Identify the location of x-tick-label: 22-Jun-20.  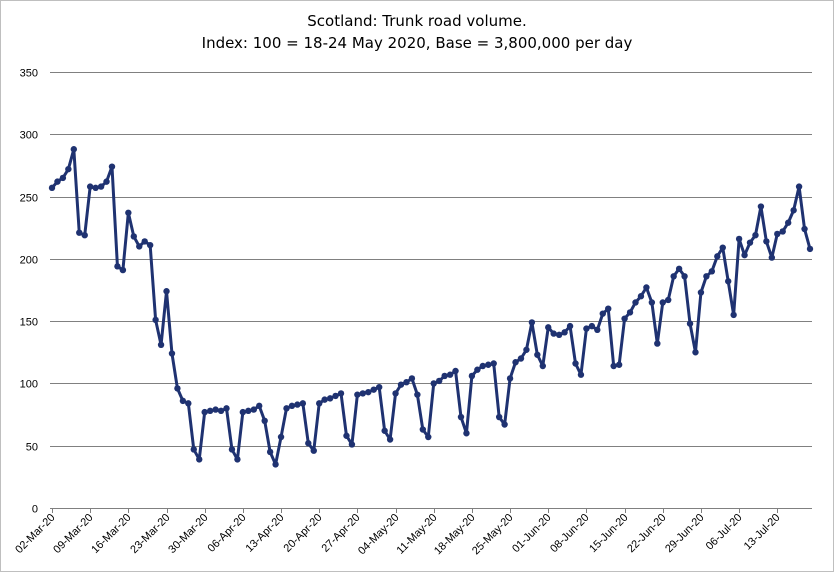
(647, 534).